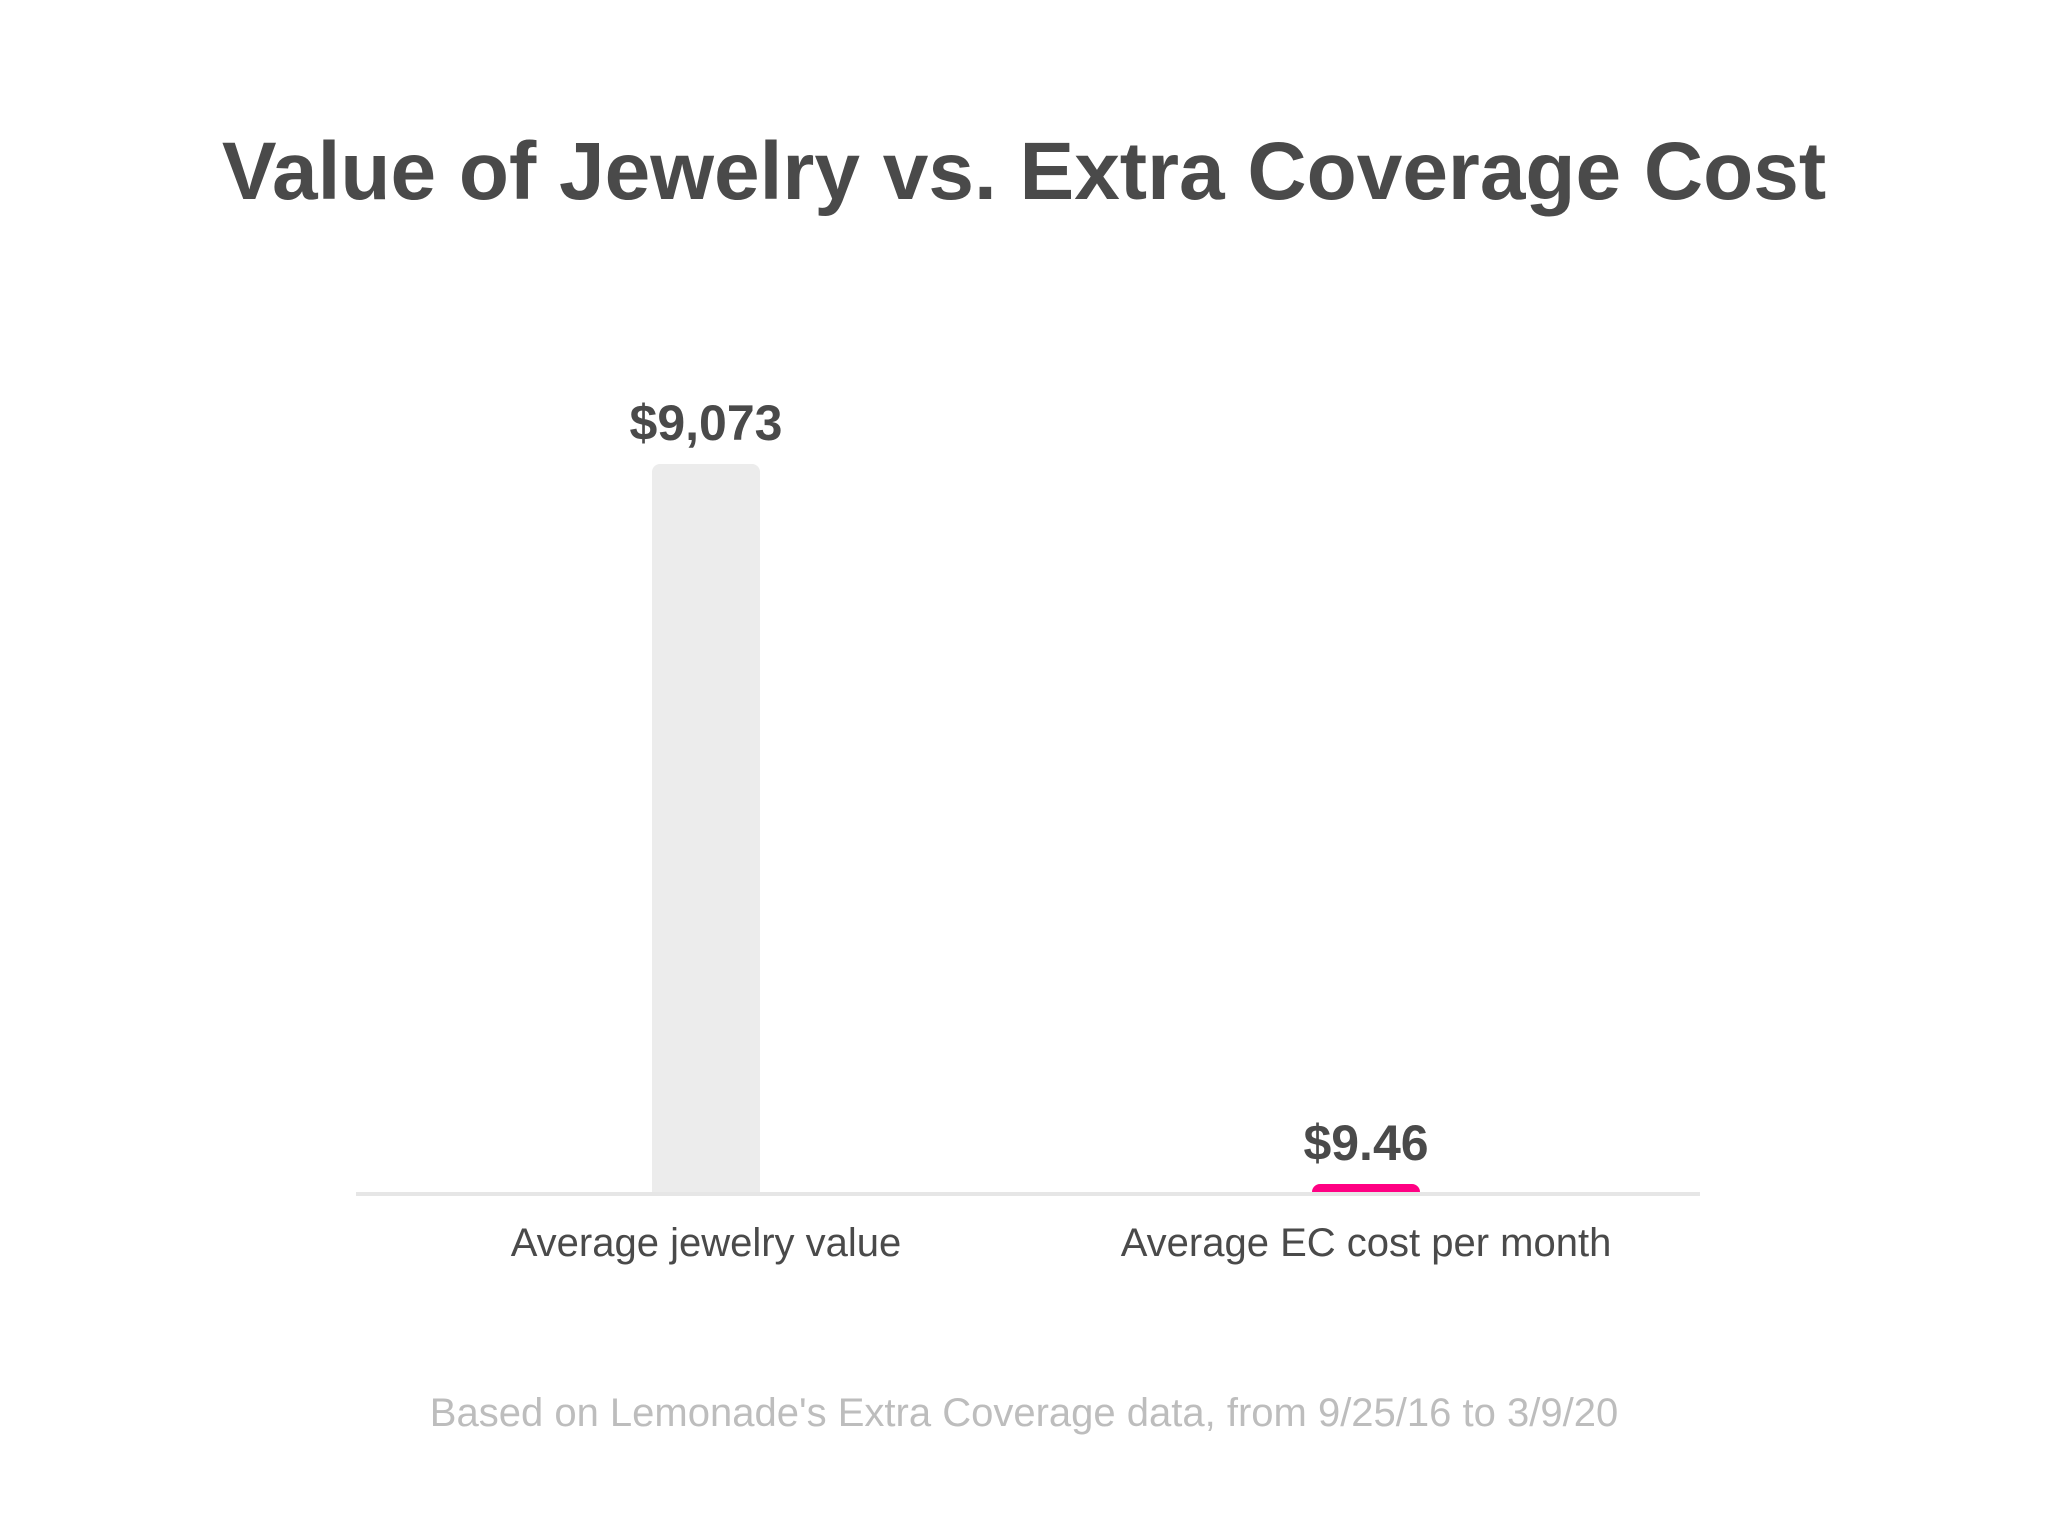  What do you see at coordinates (706, 423) in the screenshot?
I see `bar-value-label: $9,073` at bounding box center [706, 423].